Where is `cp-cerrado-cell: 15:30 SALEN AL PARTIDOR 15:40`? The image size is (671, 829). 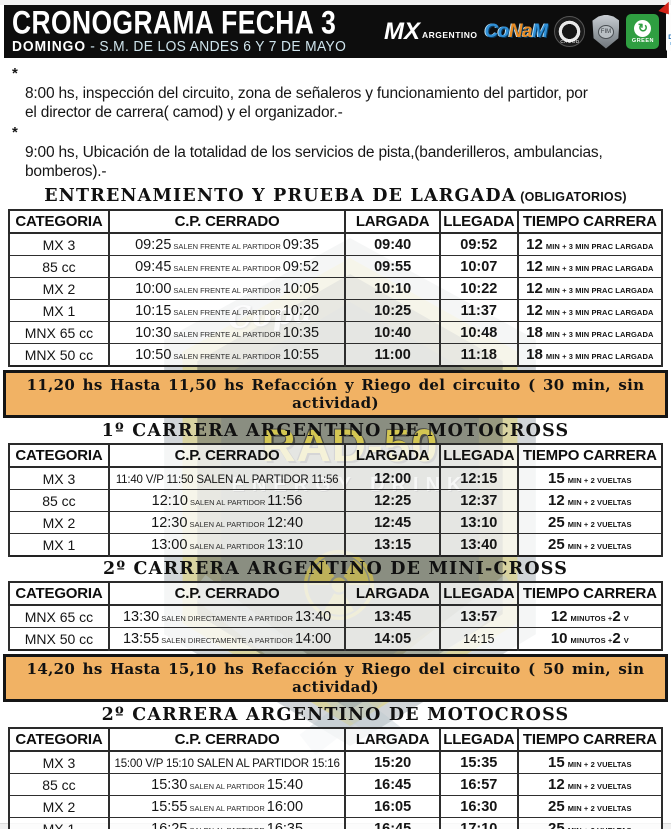
cp-cerrado-cell: 15:30 SALEN AL PARTIDOR 15:40 is located at coordinates (227, 784).